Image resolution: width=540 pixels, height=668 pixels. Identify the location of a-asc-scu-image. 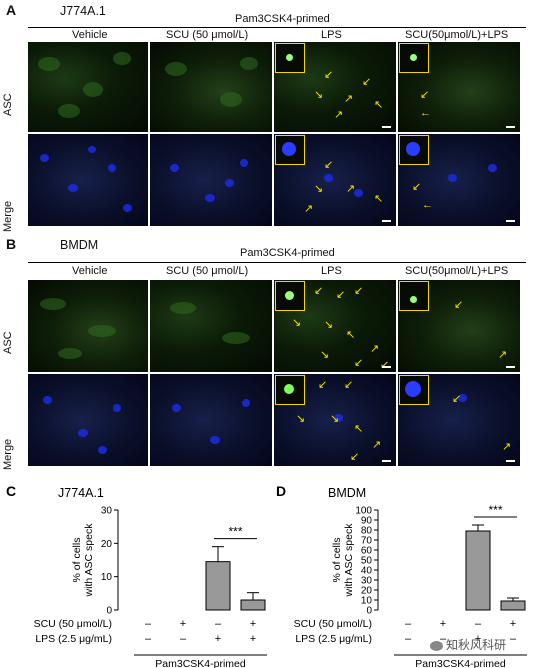
(211, 87).